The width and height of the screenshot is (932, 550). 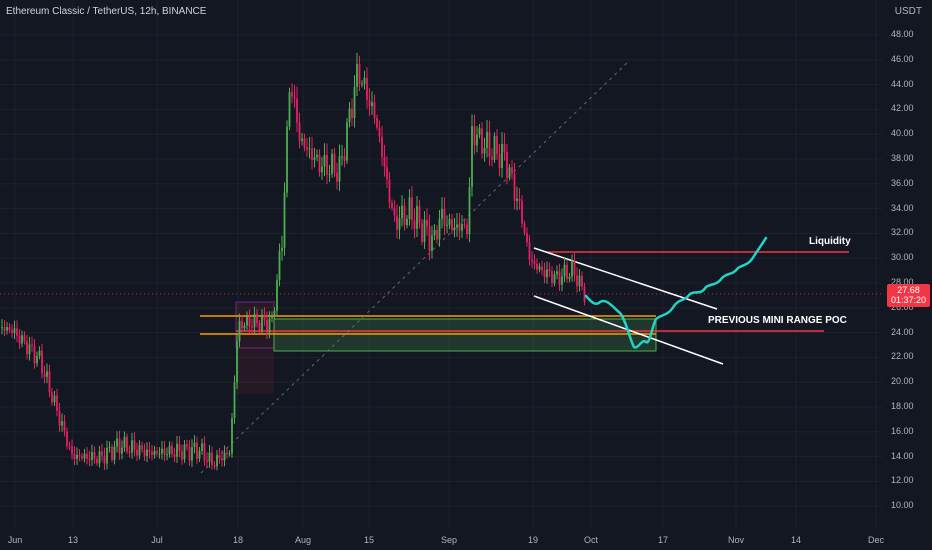 I want to click on price-axis-label: 18.00, so click(x=902, y=406).